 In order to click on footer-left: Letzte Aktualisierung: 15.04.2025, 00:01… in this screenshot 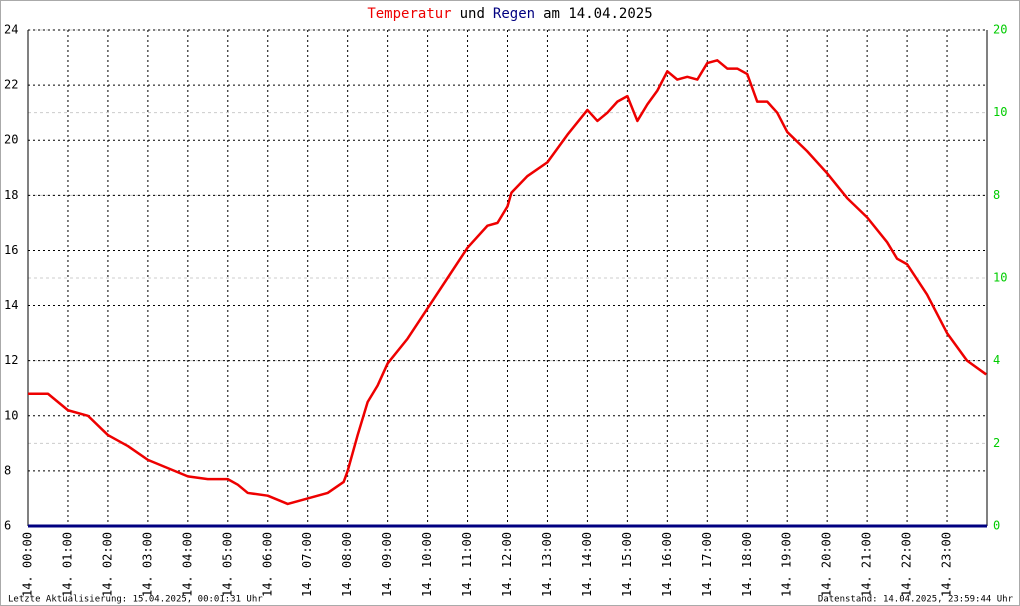, I will do `click(135, 600)`.